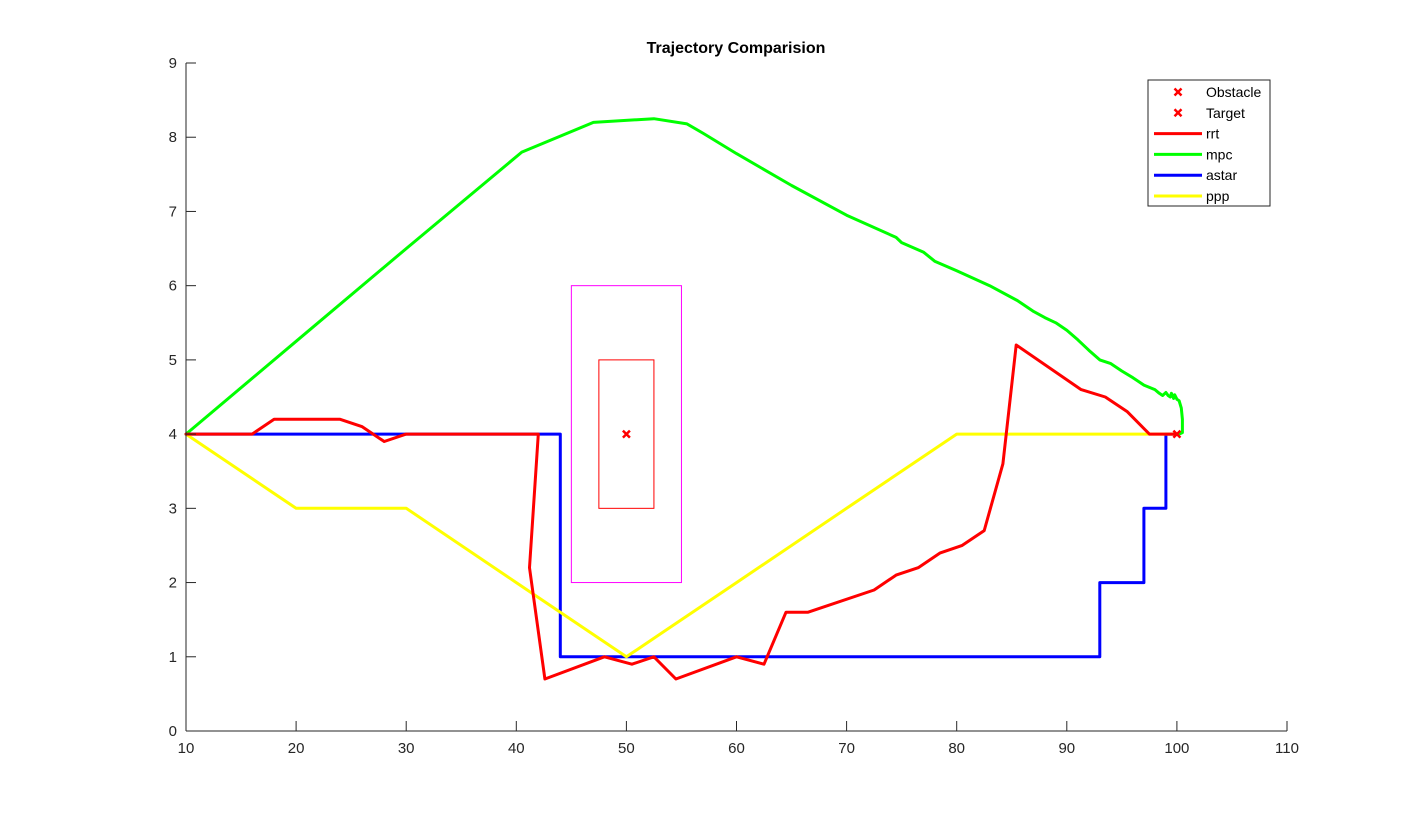  Describe the element at coordinates (186, 748) in the screenshot. I see `x-tick-label: 10` at that location.